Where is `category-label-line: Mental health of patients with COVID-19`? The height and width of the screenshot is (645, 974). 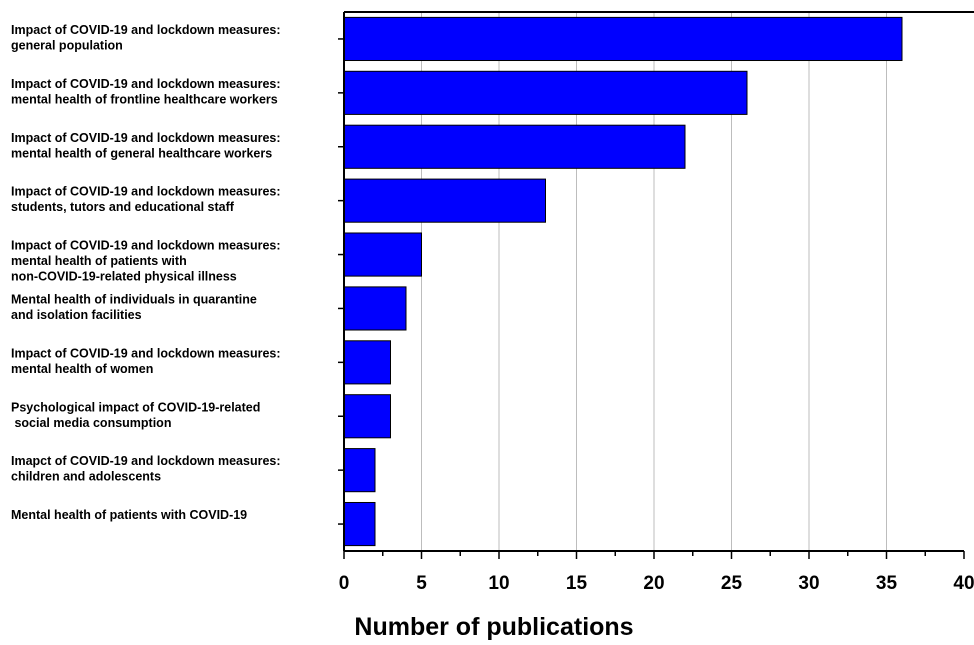
category-label-line: Mental health of patients with COVID-19 is located at coordinates (129, 515).